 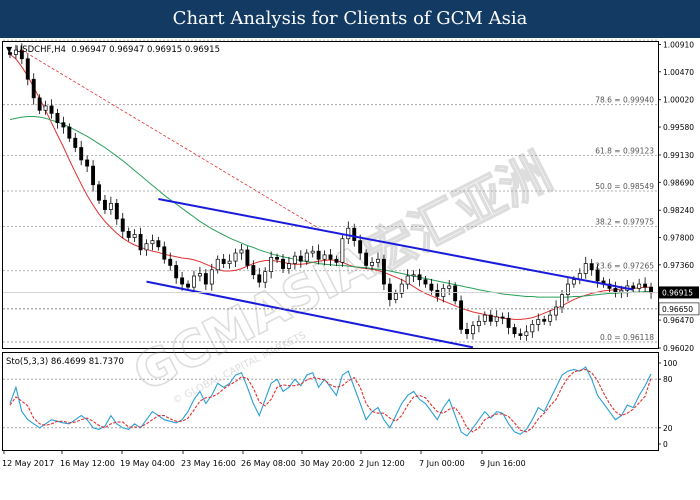 What do you see at coordinates (622, 39) in the screenshot?
I see `fib-label: 100.0 = 1.00980` at bounding box center [622, 39].